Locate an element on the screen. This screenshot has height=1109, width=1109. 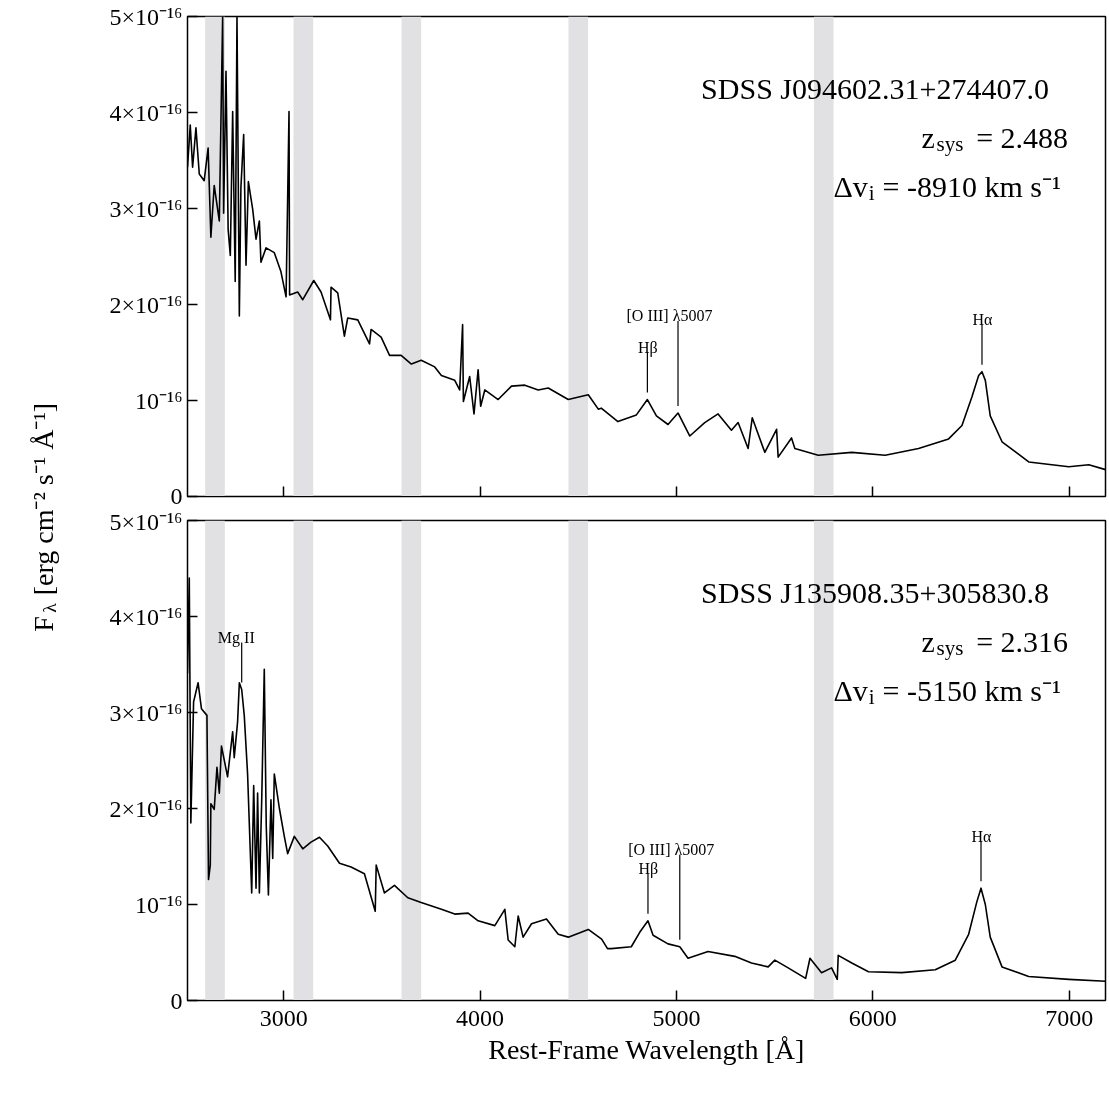
x-axis-title: Rest-Frame Wavelength [Å] is located at coordinates (646, 1049).